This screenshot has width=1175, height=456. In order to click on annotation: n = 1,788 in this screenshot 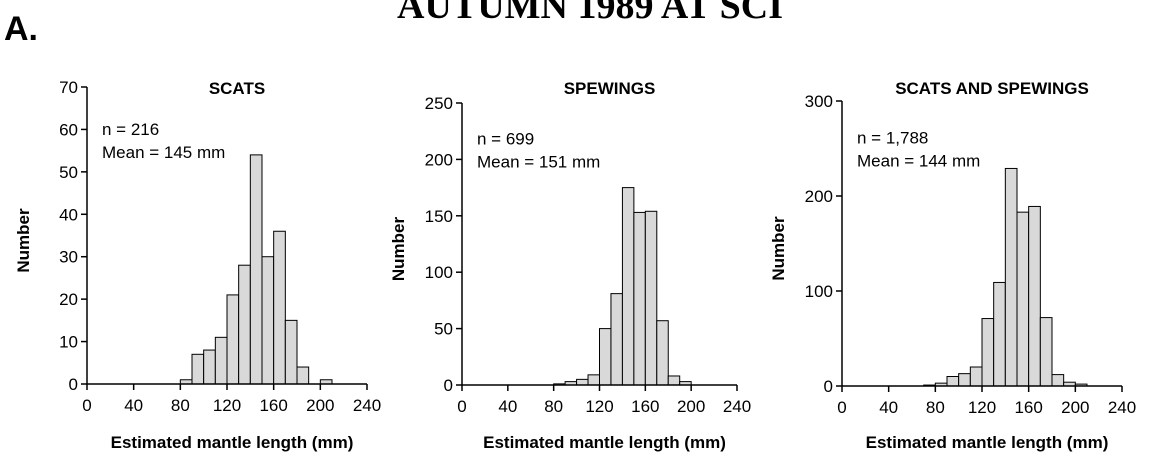, I will do `click(892, 137)`.